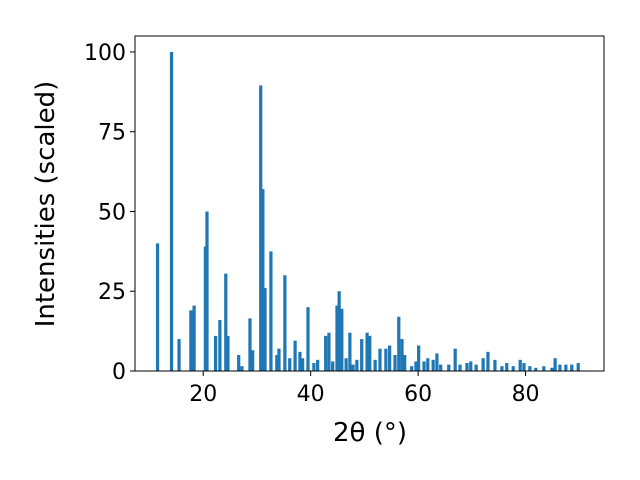 This screenshot has width=640, height=480. I want to click on y-tick-label: 100, so click(105, 53).